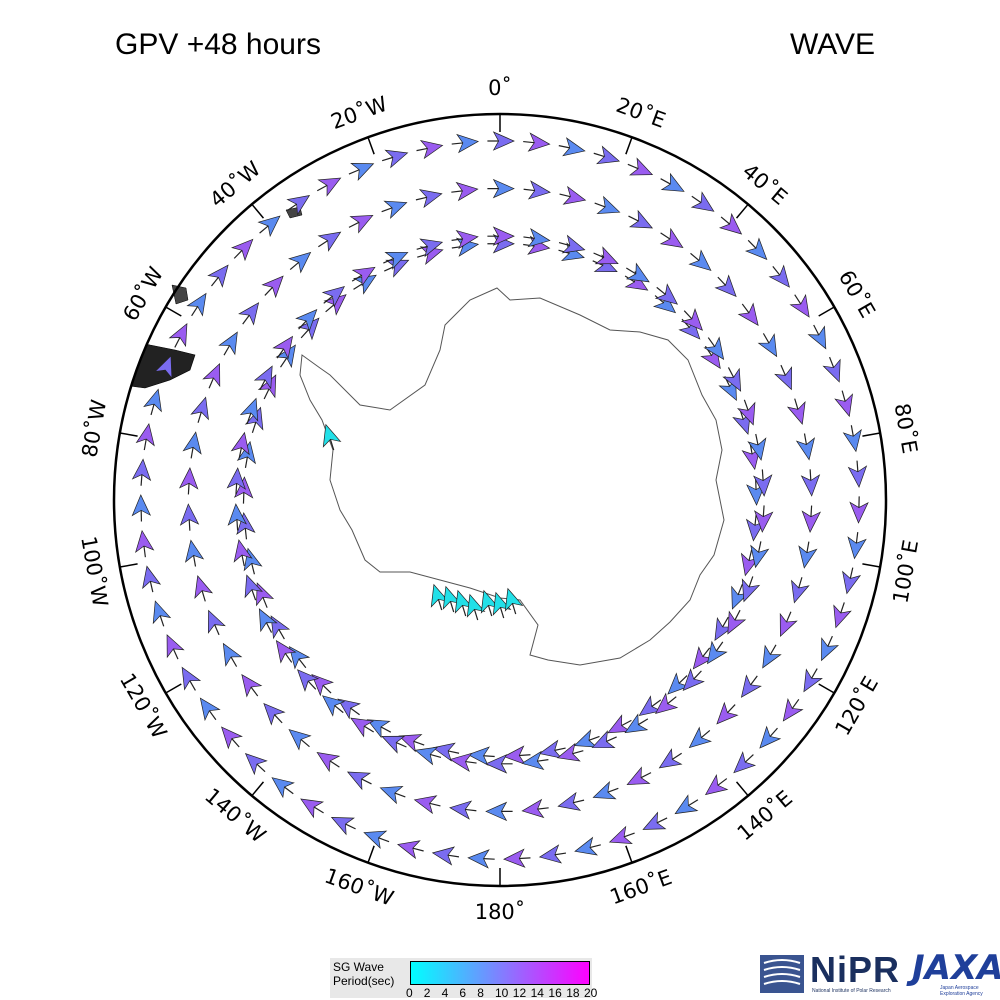  Describe the element at coordinates (500, 973) in the screenshot. I see `legend-colorbar` at that location.